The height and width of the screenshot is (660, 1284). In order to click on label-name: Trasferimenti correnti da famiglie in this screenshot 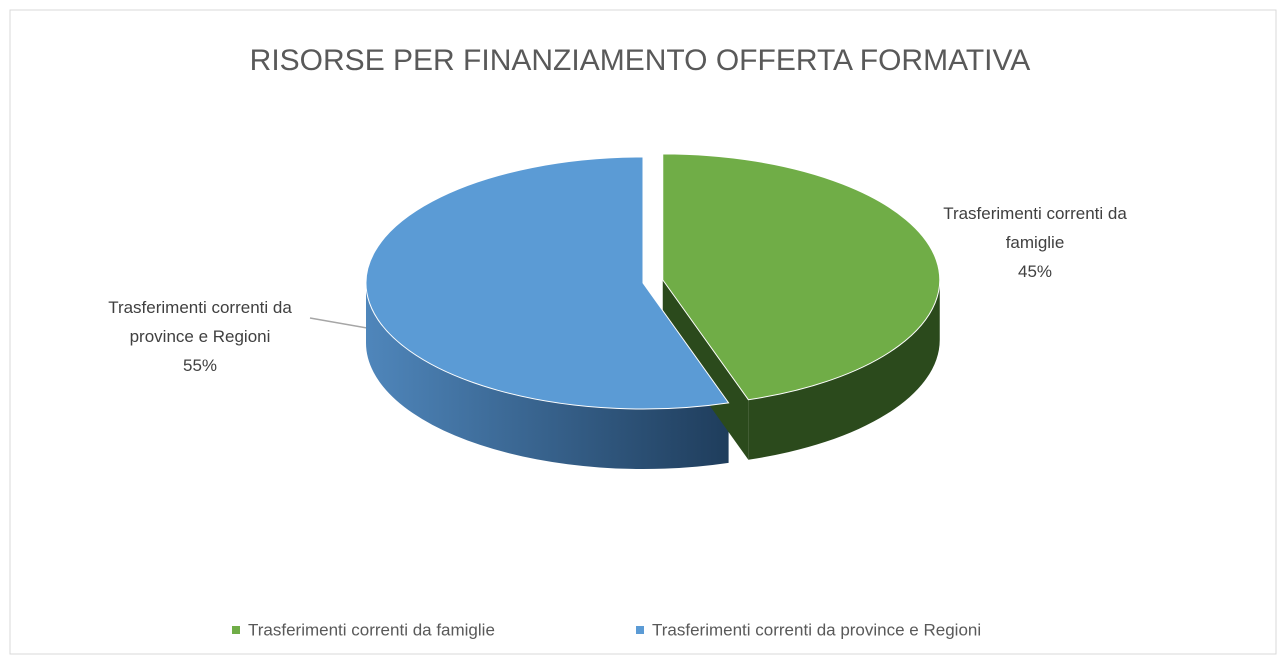, I will do `click(1035, 228)`.